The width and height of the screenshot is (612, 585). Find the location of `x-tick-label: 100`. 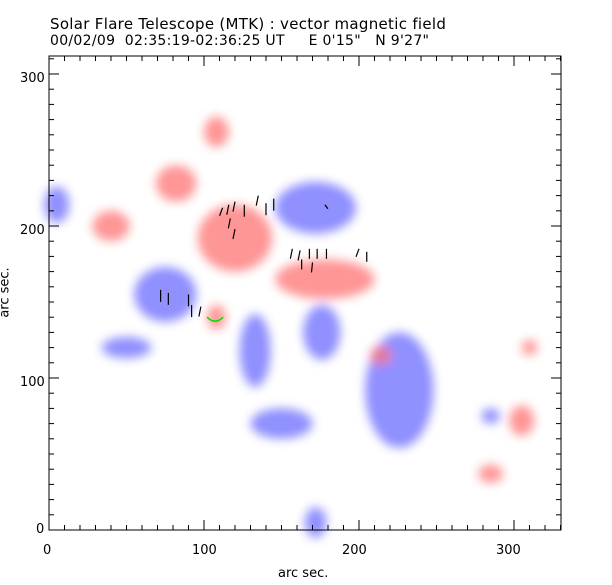

x-tick-label: 100 is located at coordinates (204, 550).